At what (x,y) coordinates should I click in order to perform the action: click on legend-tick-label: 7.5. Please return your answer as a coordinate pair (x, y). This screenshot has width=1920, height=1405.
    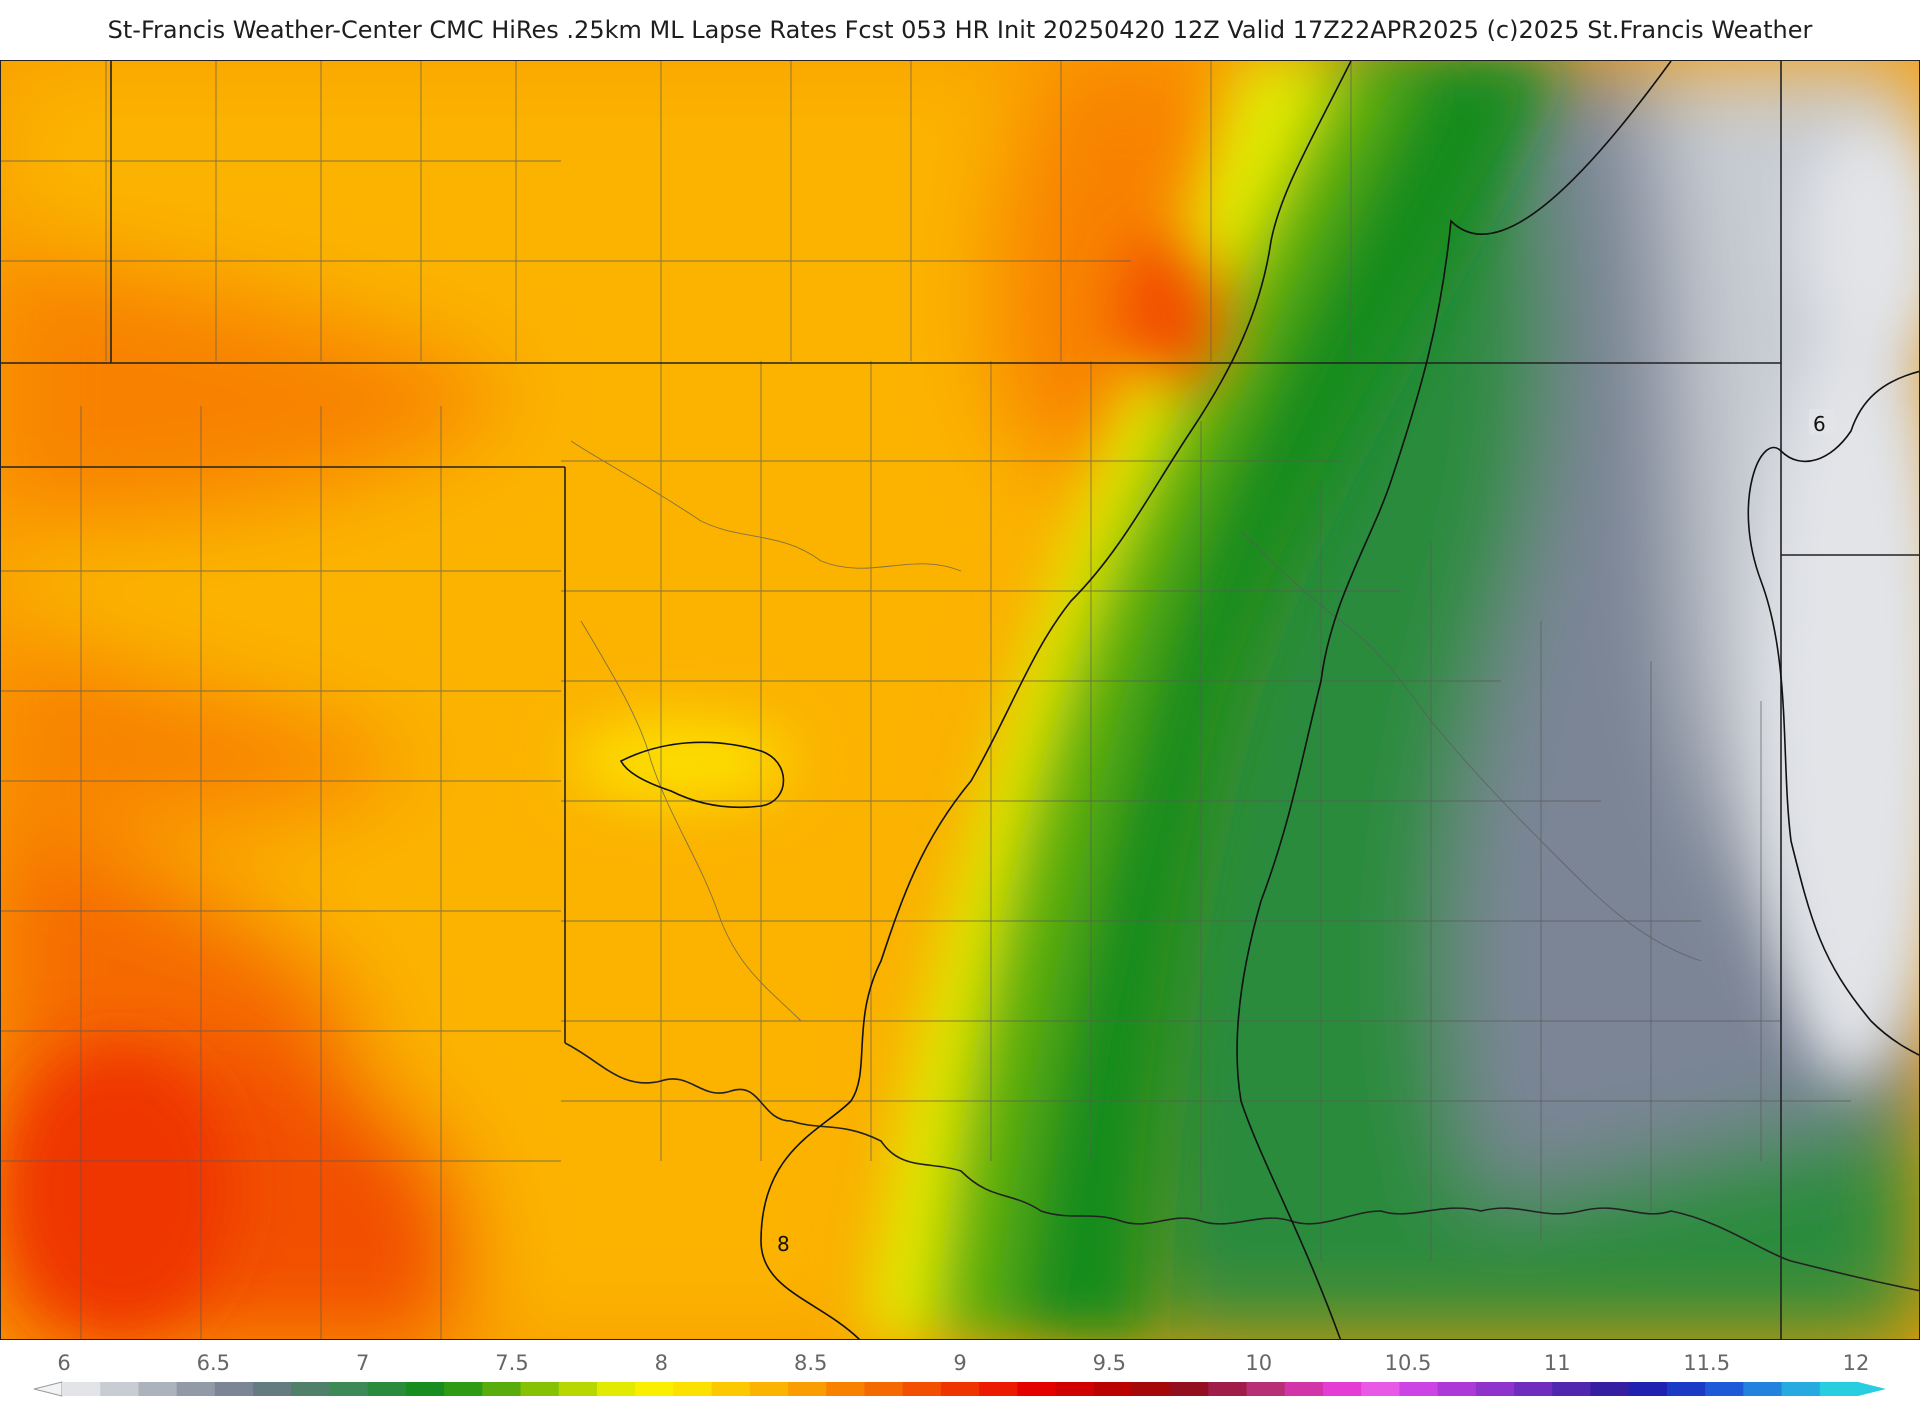
    Looking at the image, I should click on (511, 1363).